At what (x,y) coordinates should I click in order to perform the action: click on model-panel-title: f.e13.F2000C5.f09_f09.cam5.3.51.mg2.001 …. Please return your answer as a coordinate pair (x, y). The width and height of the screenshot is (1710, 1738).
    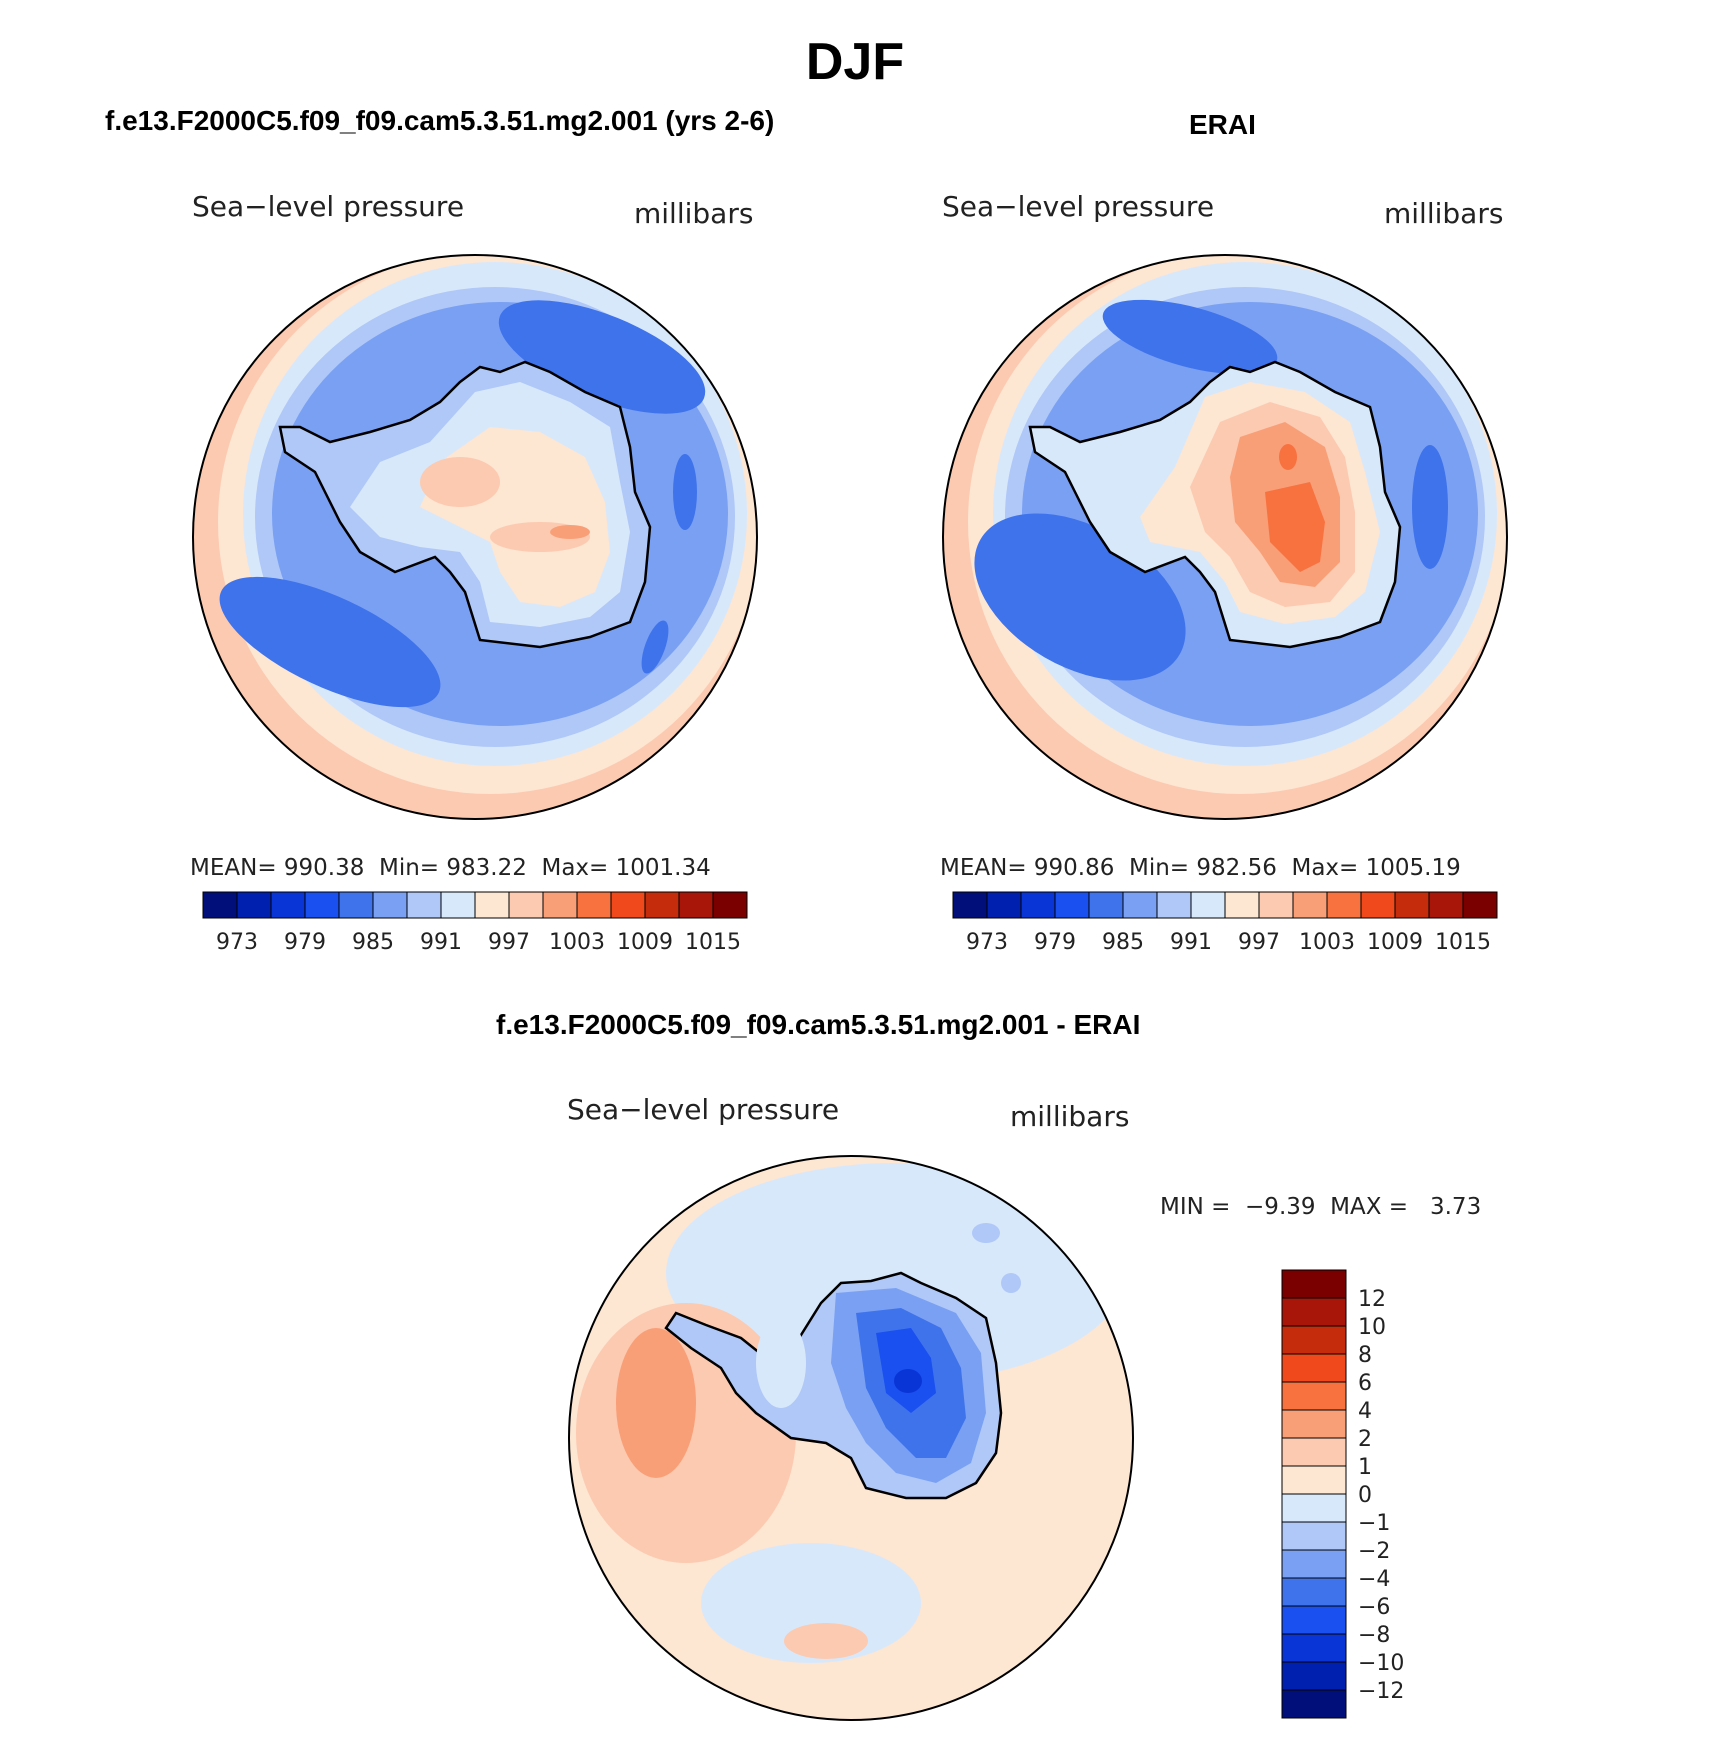
    Looking at the image, I should click on (440, 120).